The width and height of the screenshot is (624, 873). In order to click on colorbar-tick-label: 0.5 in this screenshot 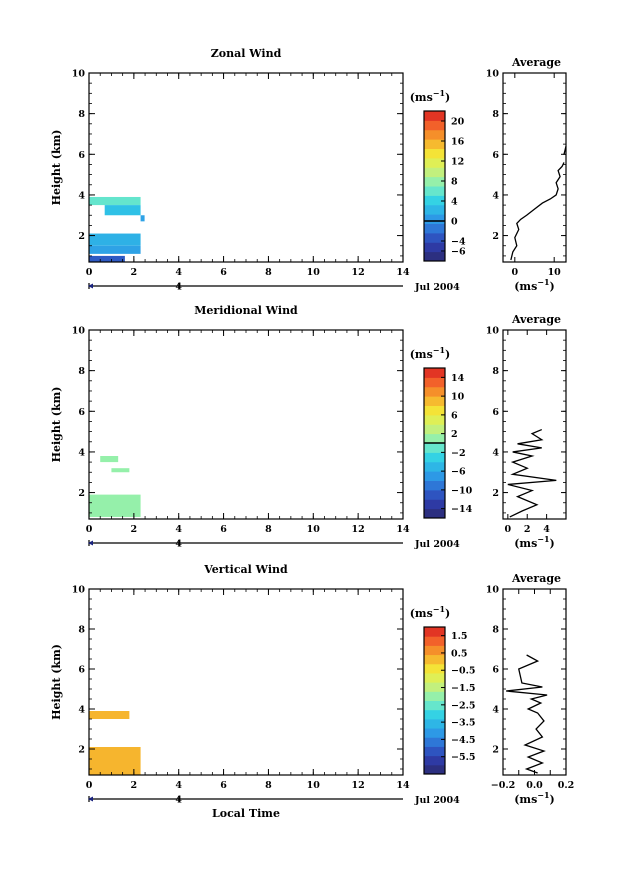, I will do `click(459, 653)`.